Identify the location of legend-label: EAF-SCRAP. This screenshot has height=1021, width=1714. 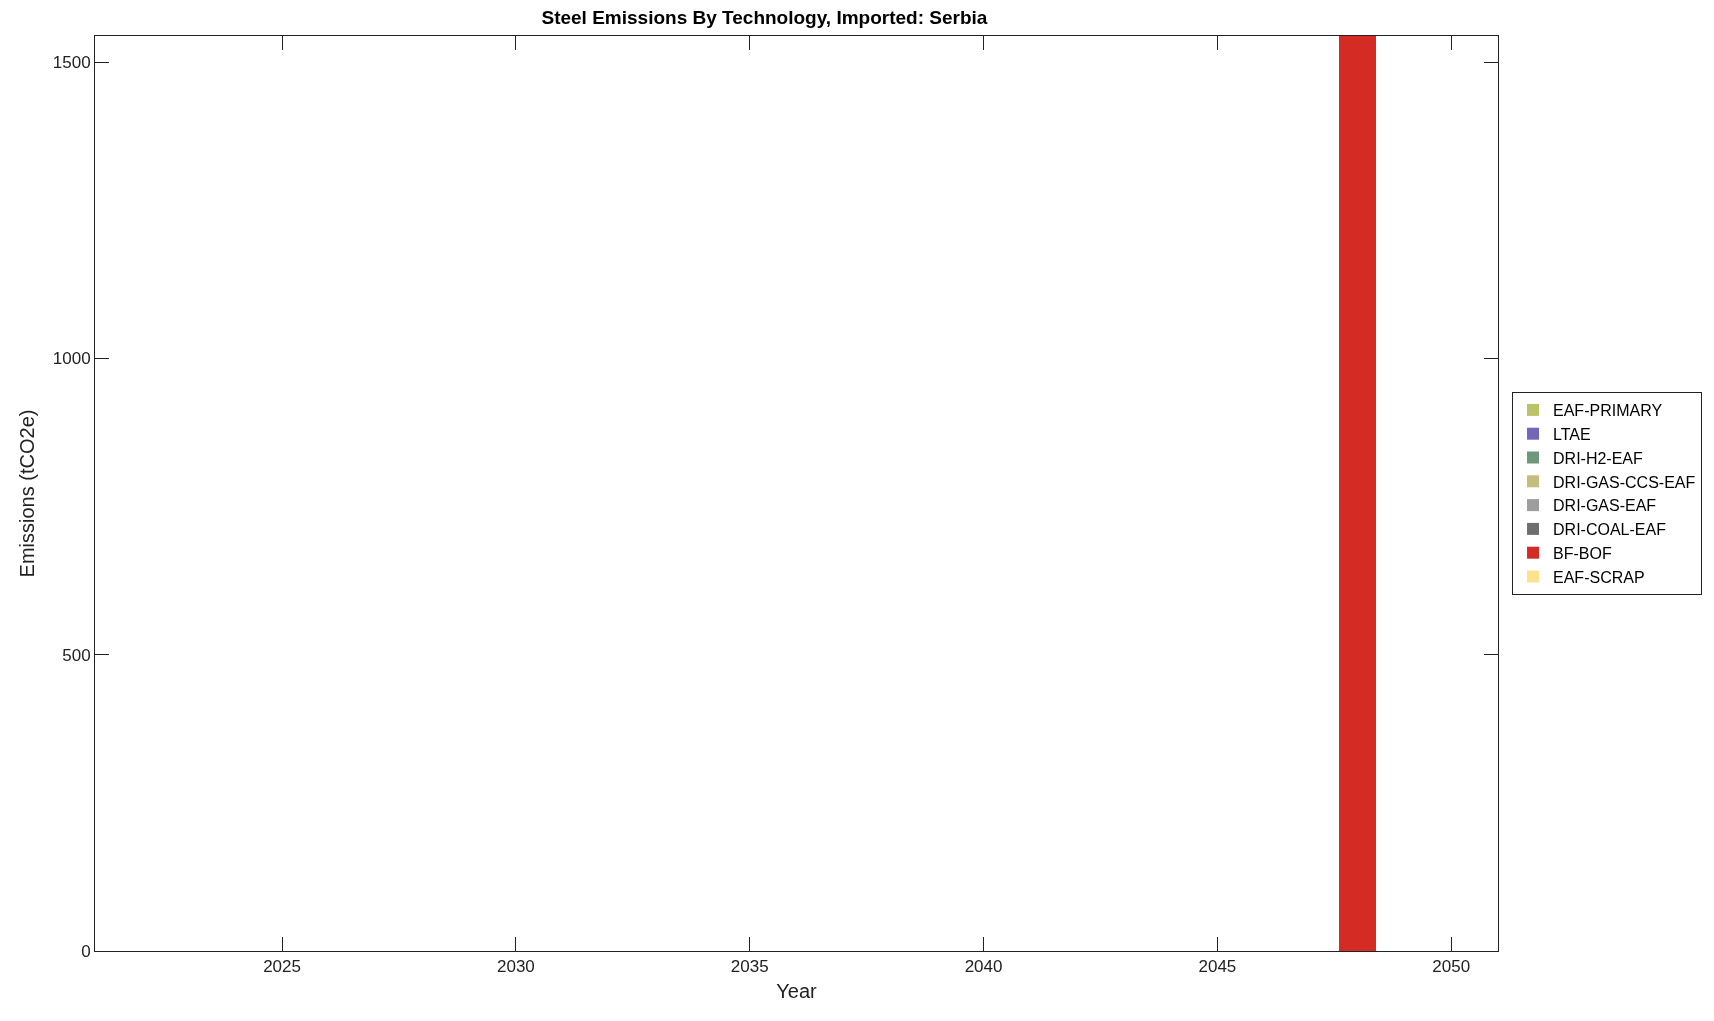
(1599, 577).